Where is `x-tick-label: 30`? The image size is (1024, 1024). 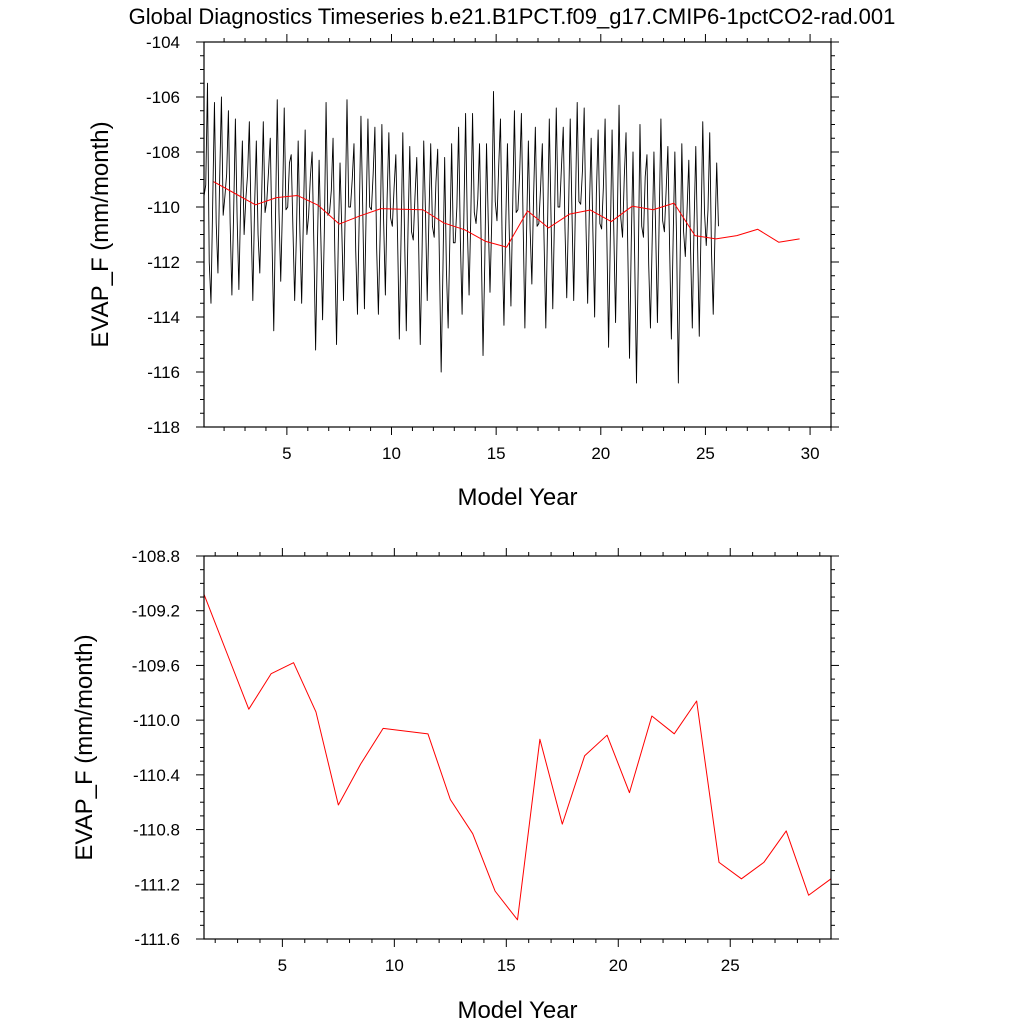 x-tick-label: 30 is located at coordinates (810, 453).